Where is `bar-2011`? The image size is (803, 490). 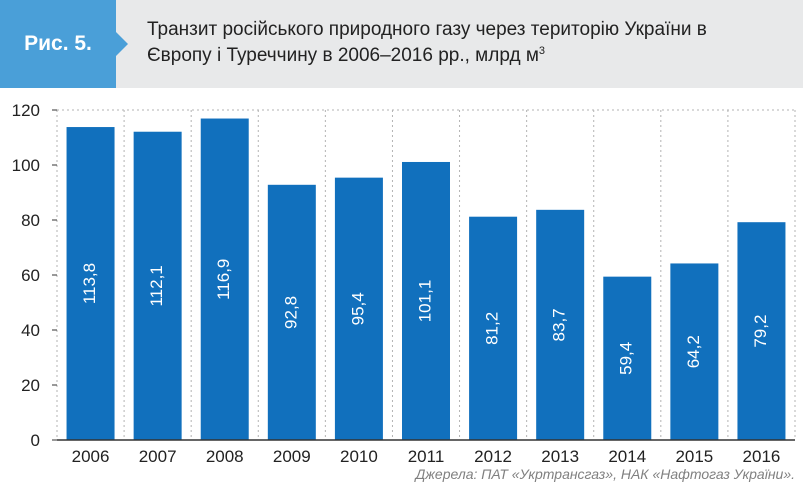
bar-2011 is located at coordinates (426, 300).